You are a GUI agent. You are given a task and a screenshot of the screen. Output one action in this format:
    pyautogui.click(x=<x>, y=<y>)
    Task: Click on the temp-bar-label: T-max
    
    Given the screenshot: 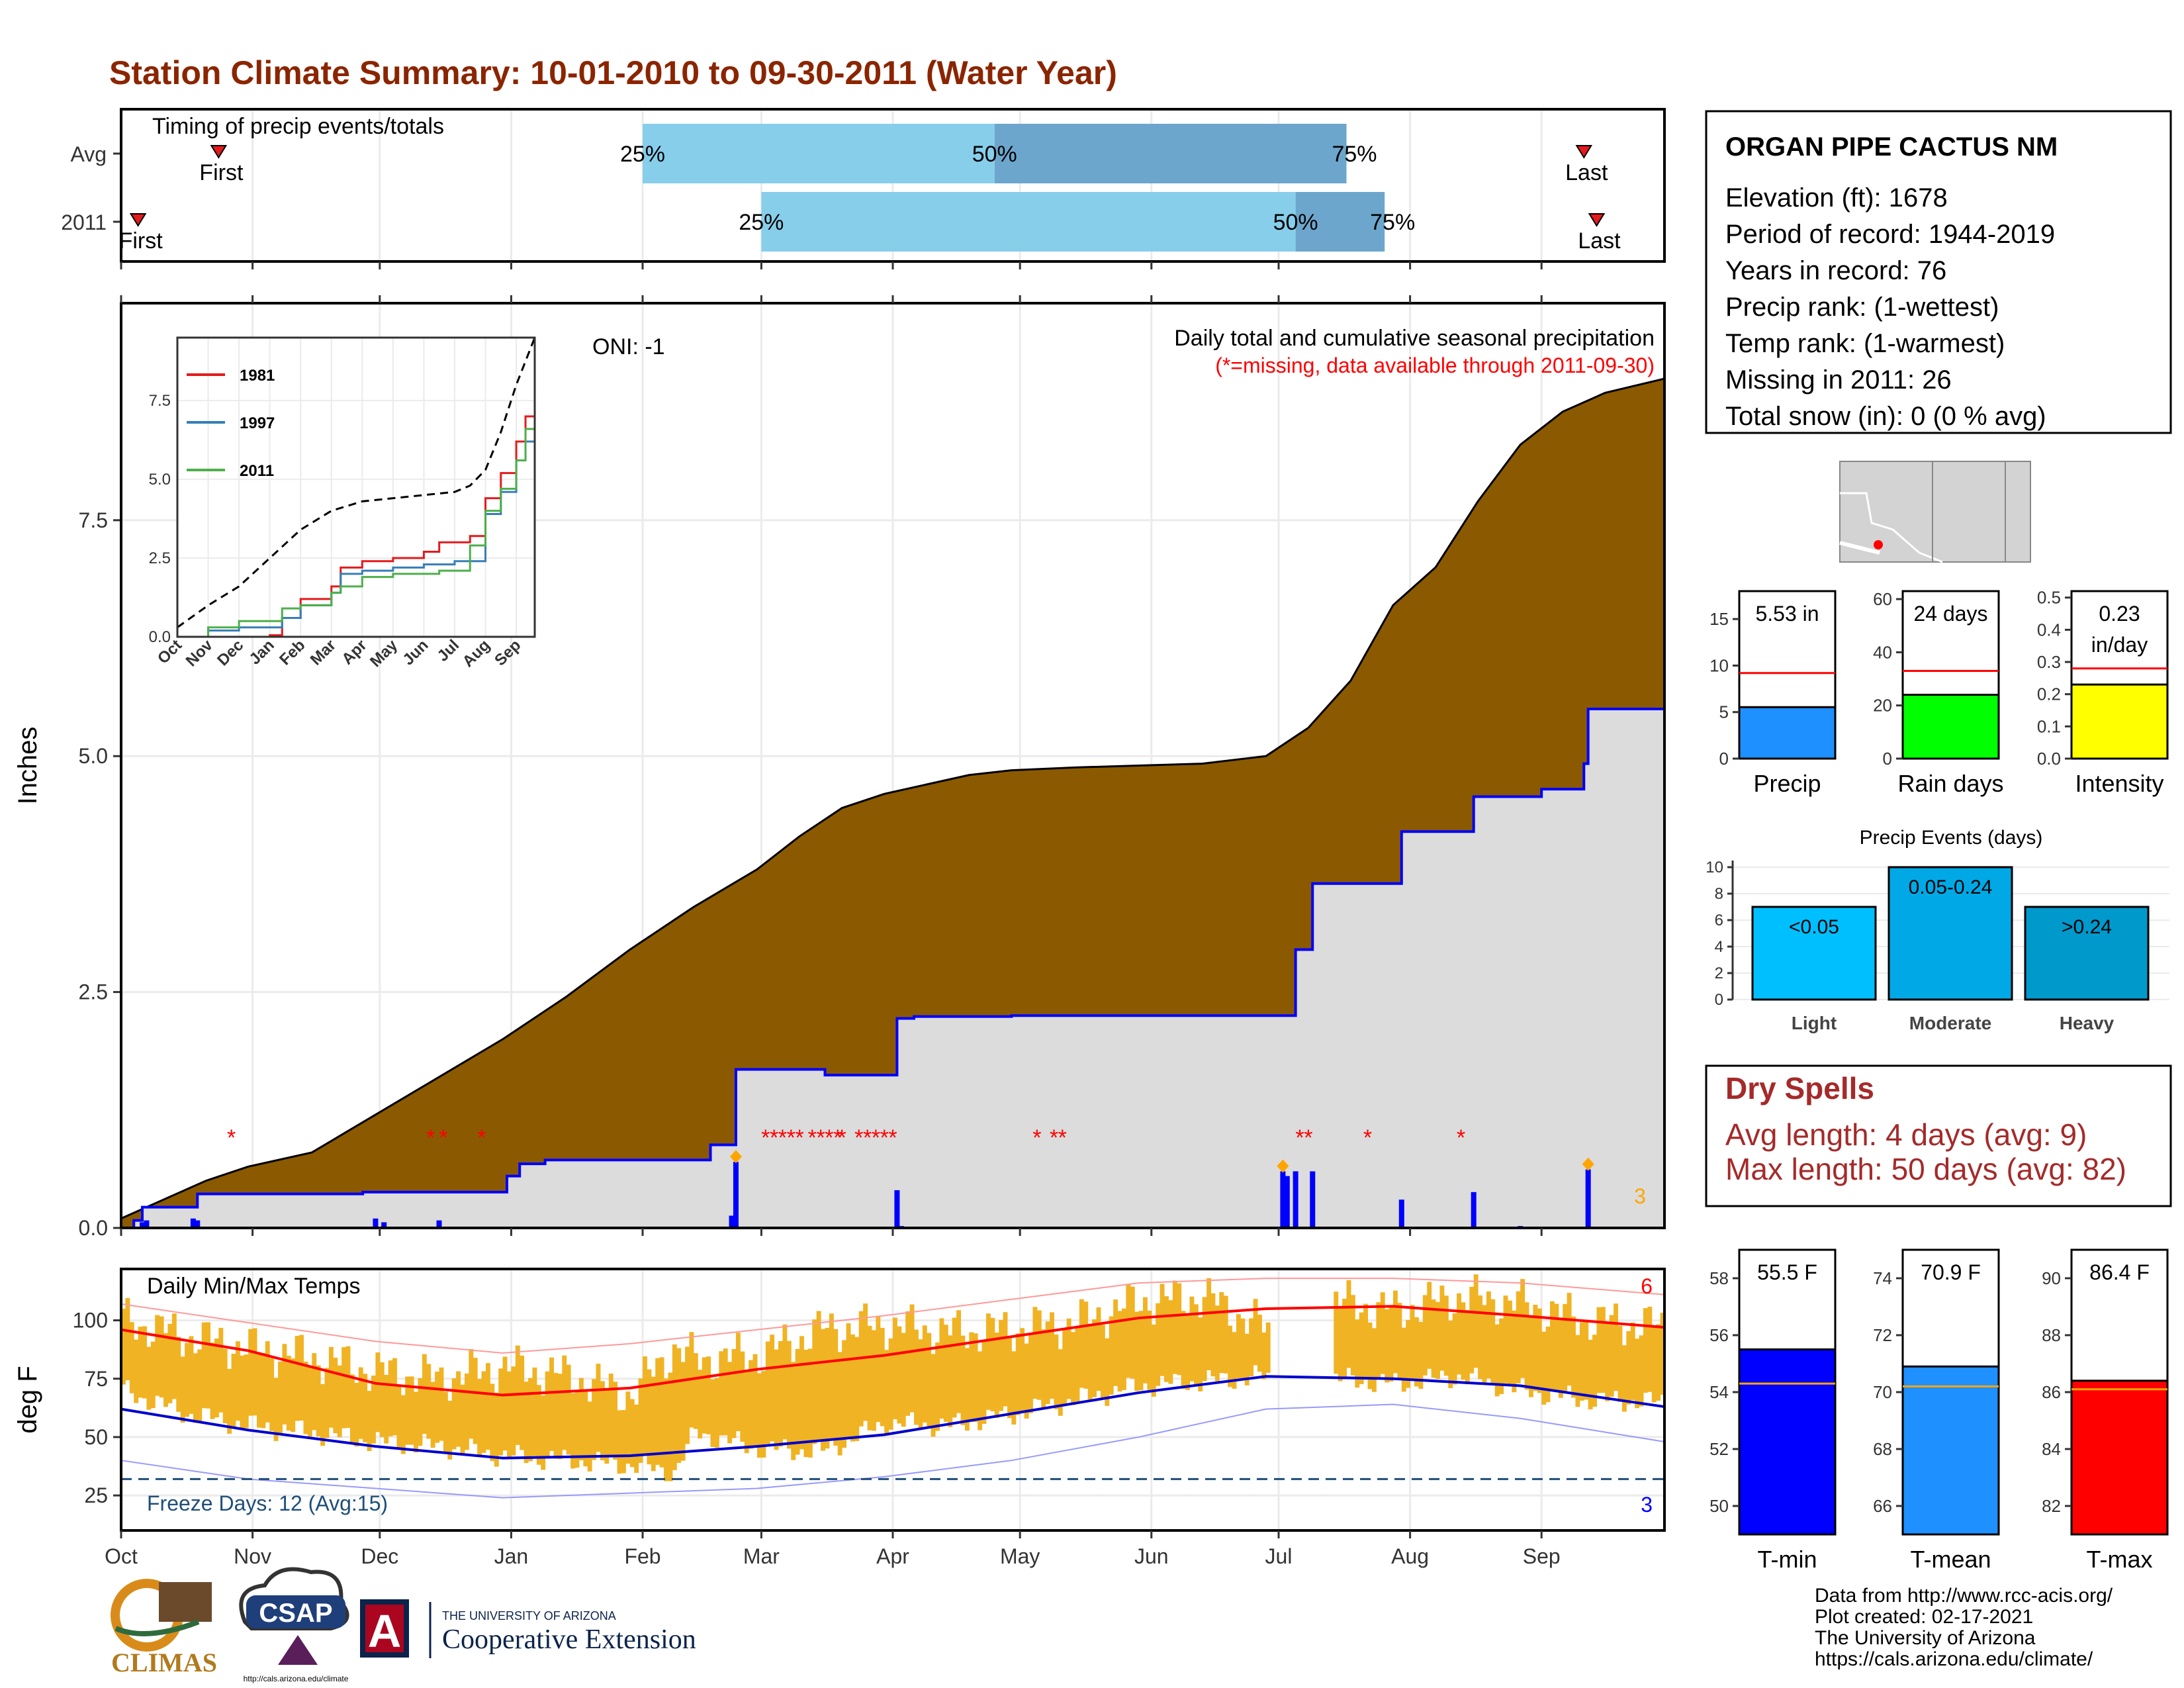 What is the action you would take?
    pyautogui.click(x=2119, y=1559)
    